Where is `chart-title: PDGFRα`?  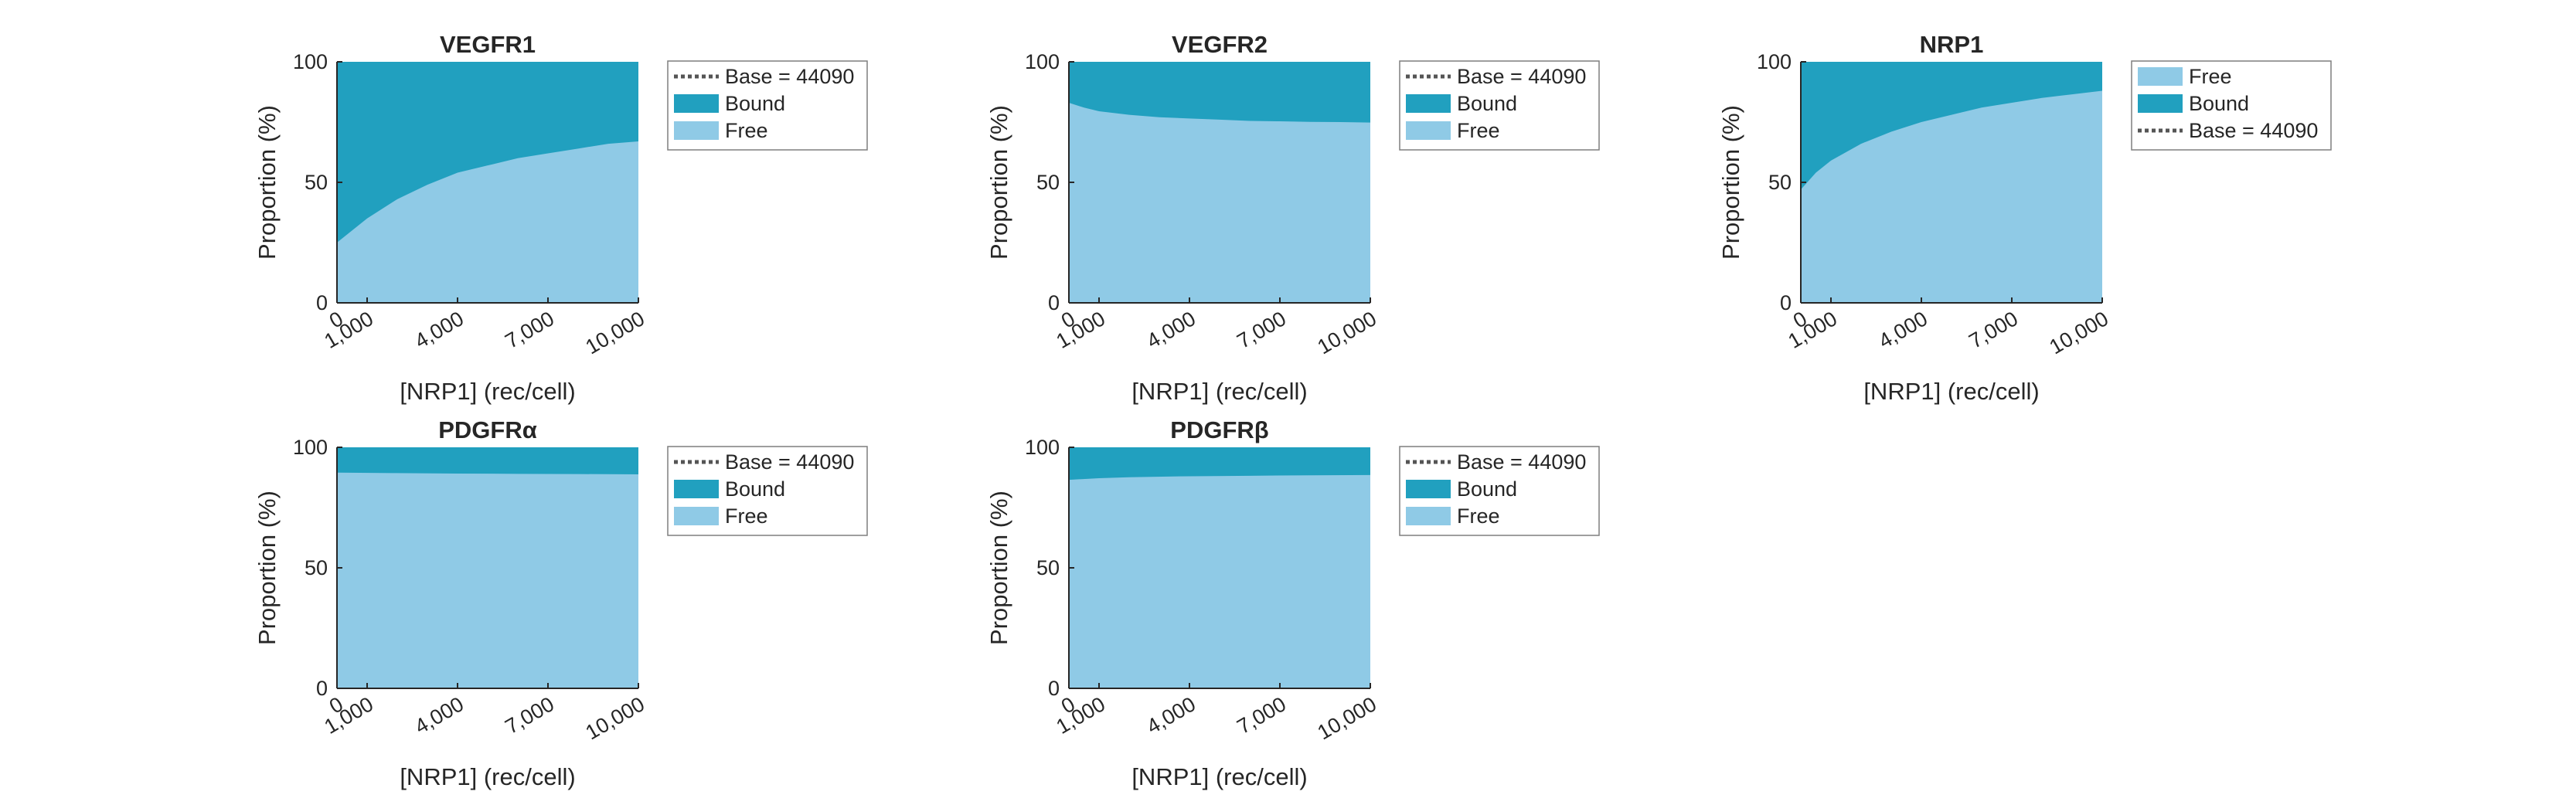 chart-title: PDGFRα is located at coordinates (487, 429).